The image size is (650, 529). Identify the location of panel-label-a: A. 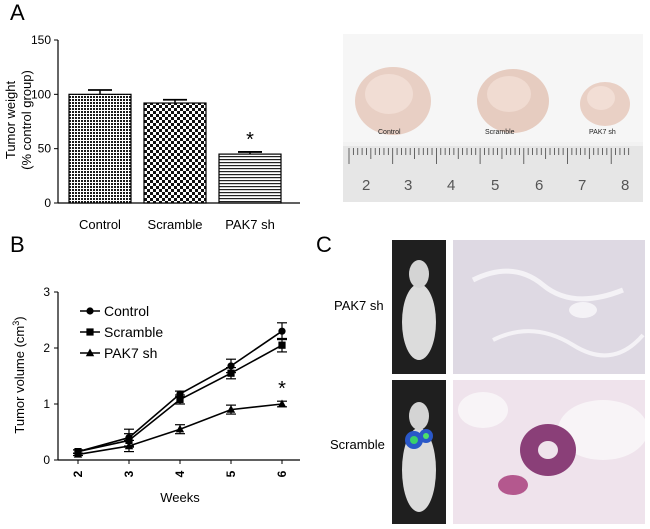
(17, 12).